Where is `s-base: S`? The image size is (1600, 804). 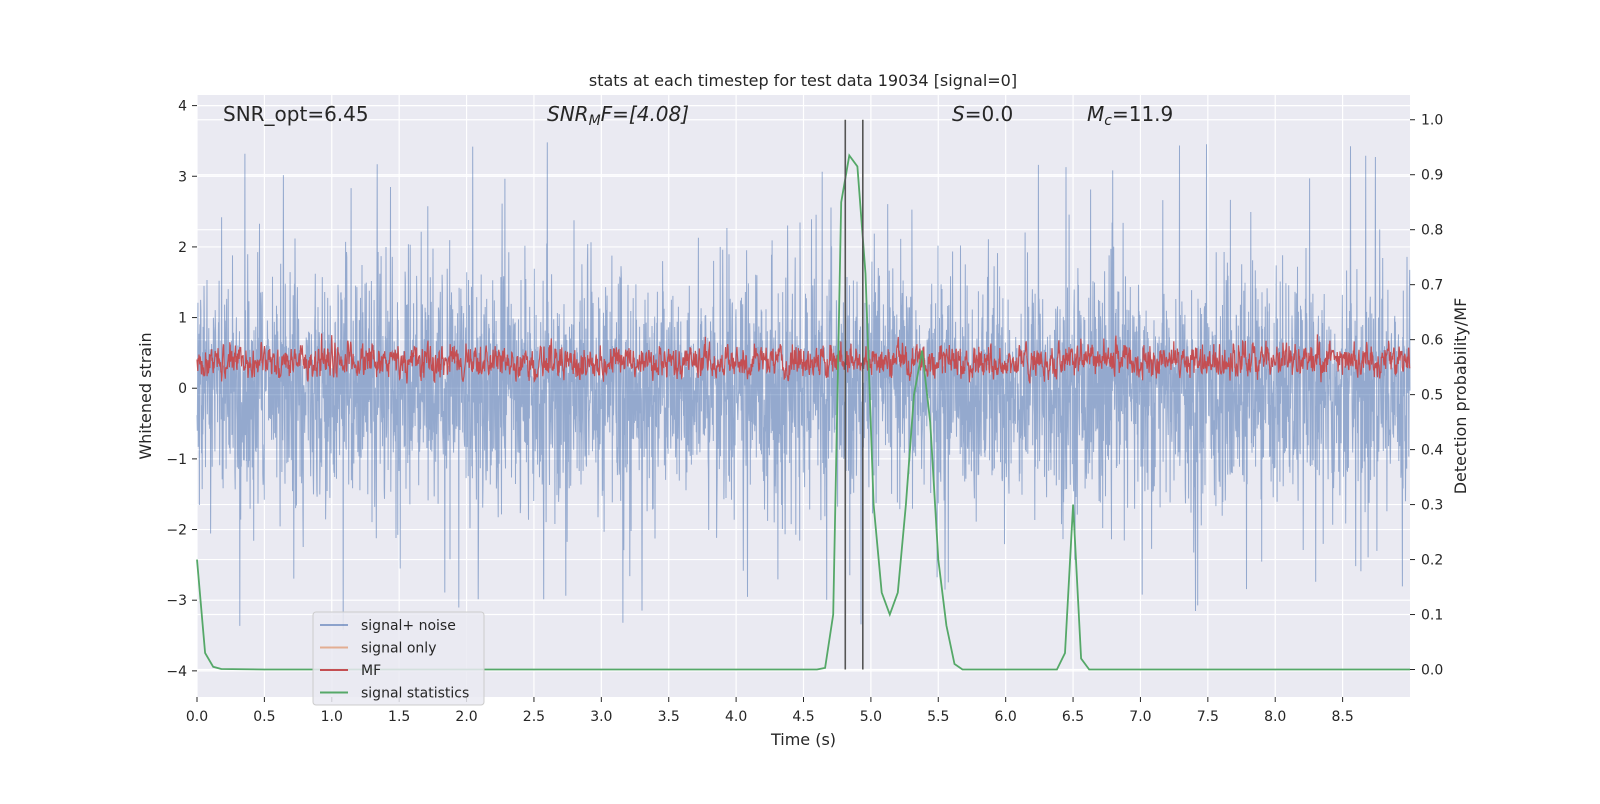
s-base: S is located at coordinates (958, 114).